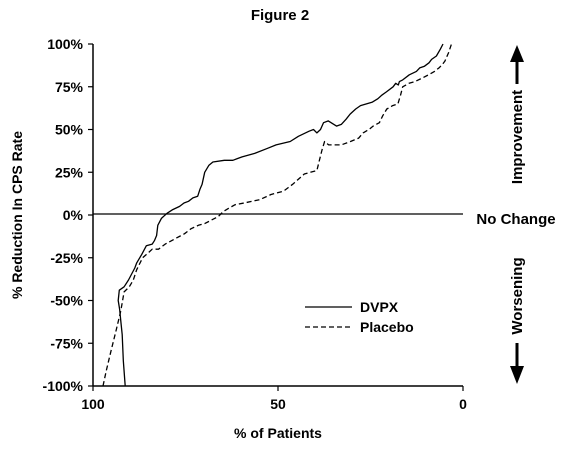 This screenshot has height=451, width=564. Describe the element at coordinates (69, 130) in the screenshot. I see `y-tick-label: 50%` at that location.